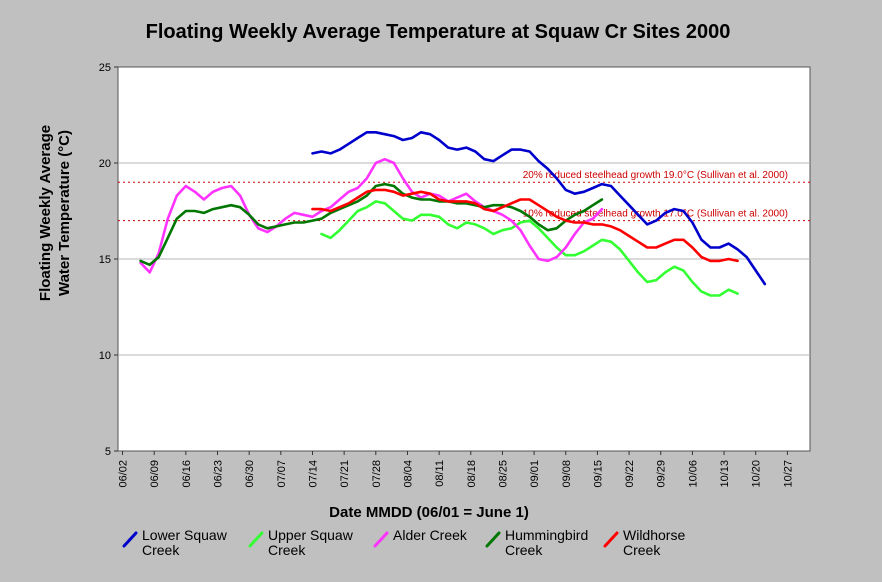  Describe the element at coordinates (662, 474) in the screenshot. I see `x-tick-label: 09/29` at that location.